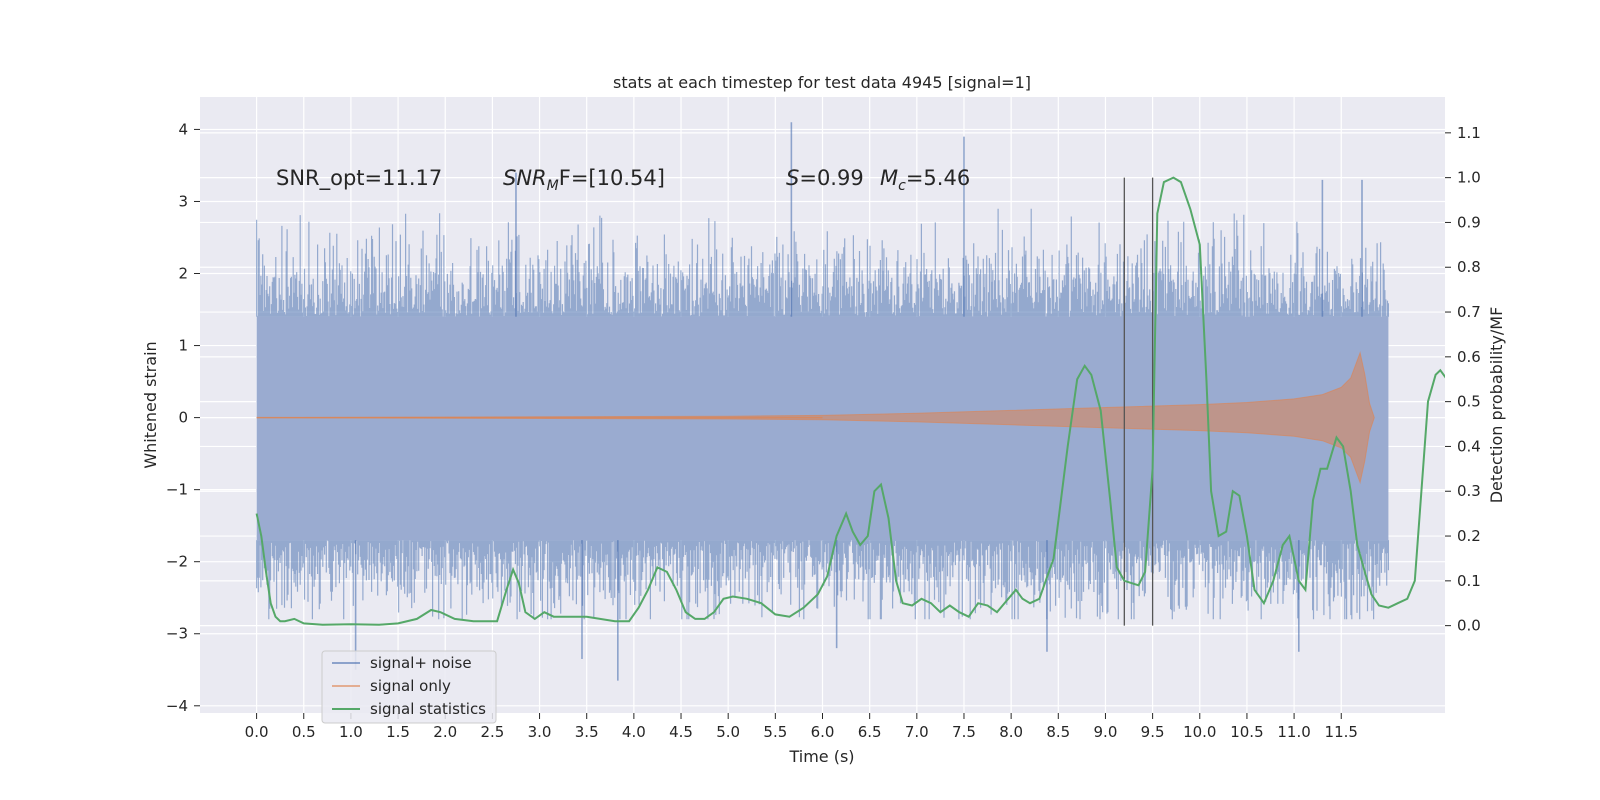 The image size is (1600, 800). Describe the element at coordinates (889, 178) in the screenshot. I see `annotation-mc-symbol: M` at that location.